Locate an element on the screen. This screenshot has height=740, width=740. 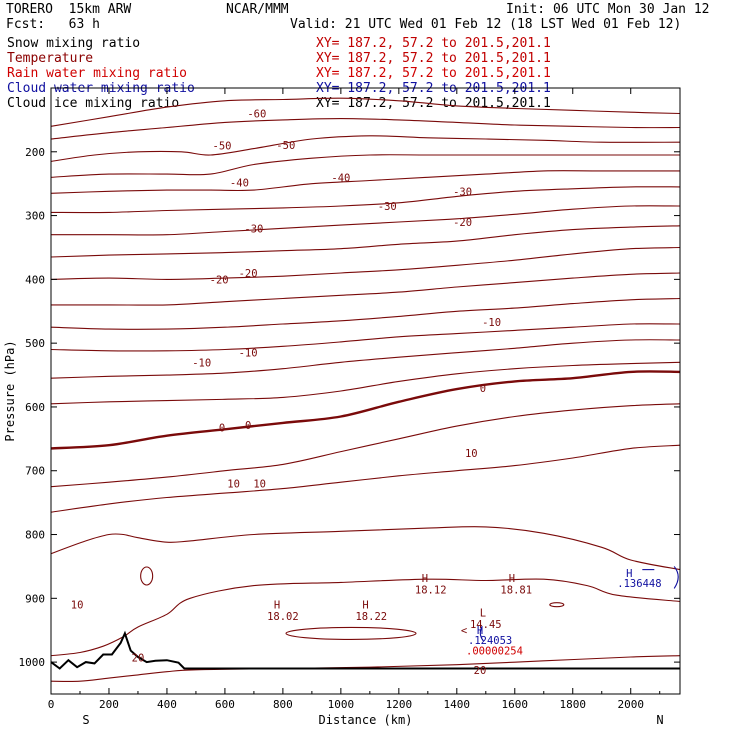
x-tick-label: 1000 is located at coordinates (341, 704).